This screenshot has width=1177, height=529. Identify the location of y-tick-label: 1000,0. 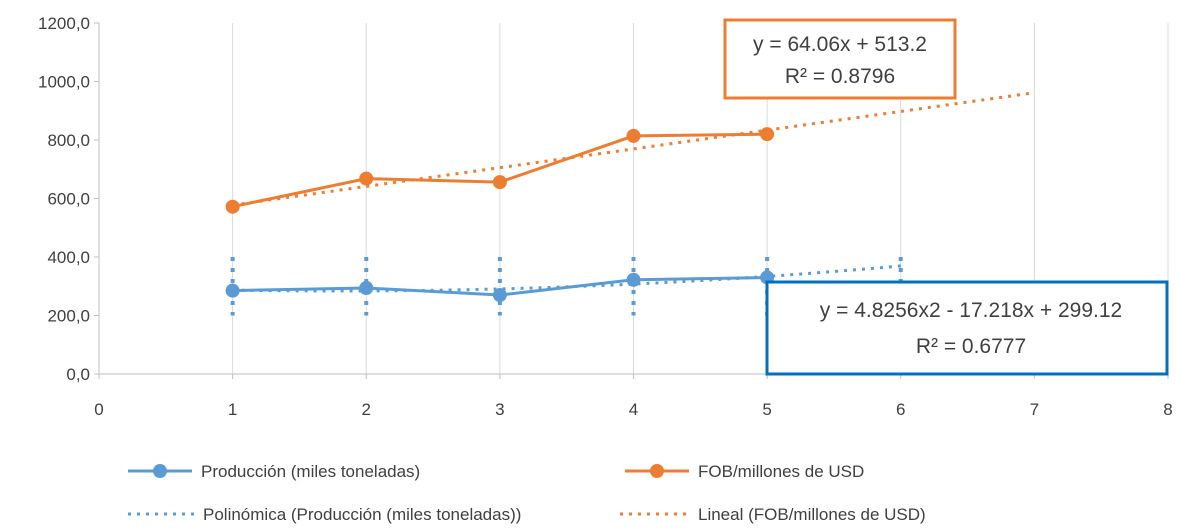
(64, 82).